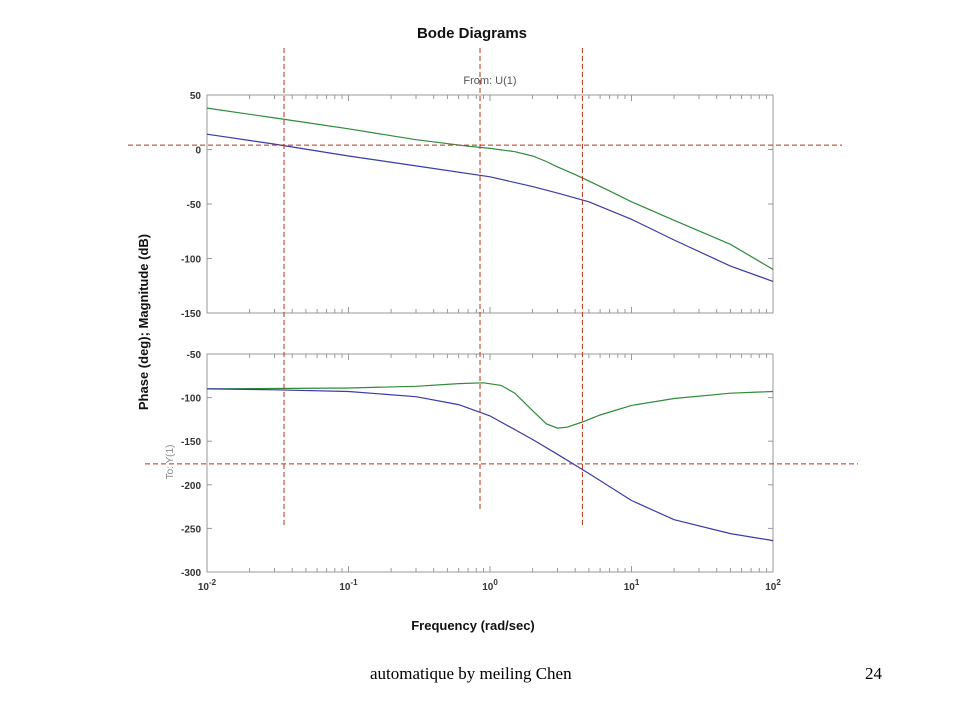  What do you see at coordinates (196, 96) in the screenshot?
I see `magnitude-y-tick-label: 50` at bounding box center [196, 96].